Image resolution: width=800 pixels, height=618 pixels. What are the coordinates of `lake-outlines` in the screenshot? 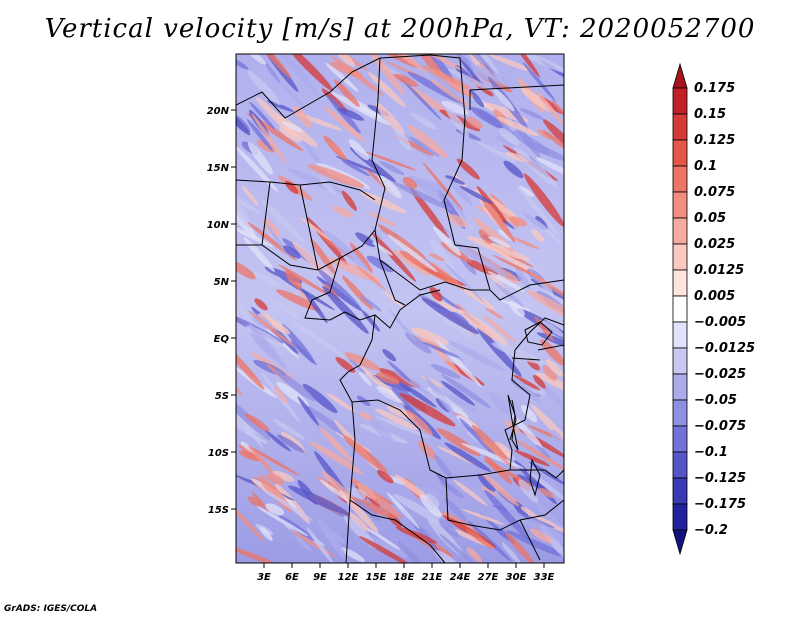 It's located at (530, 409).